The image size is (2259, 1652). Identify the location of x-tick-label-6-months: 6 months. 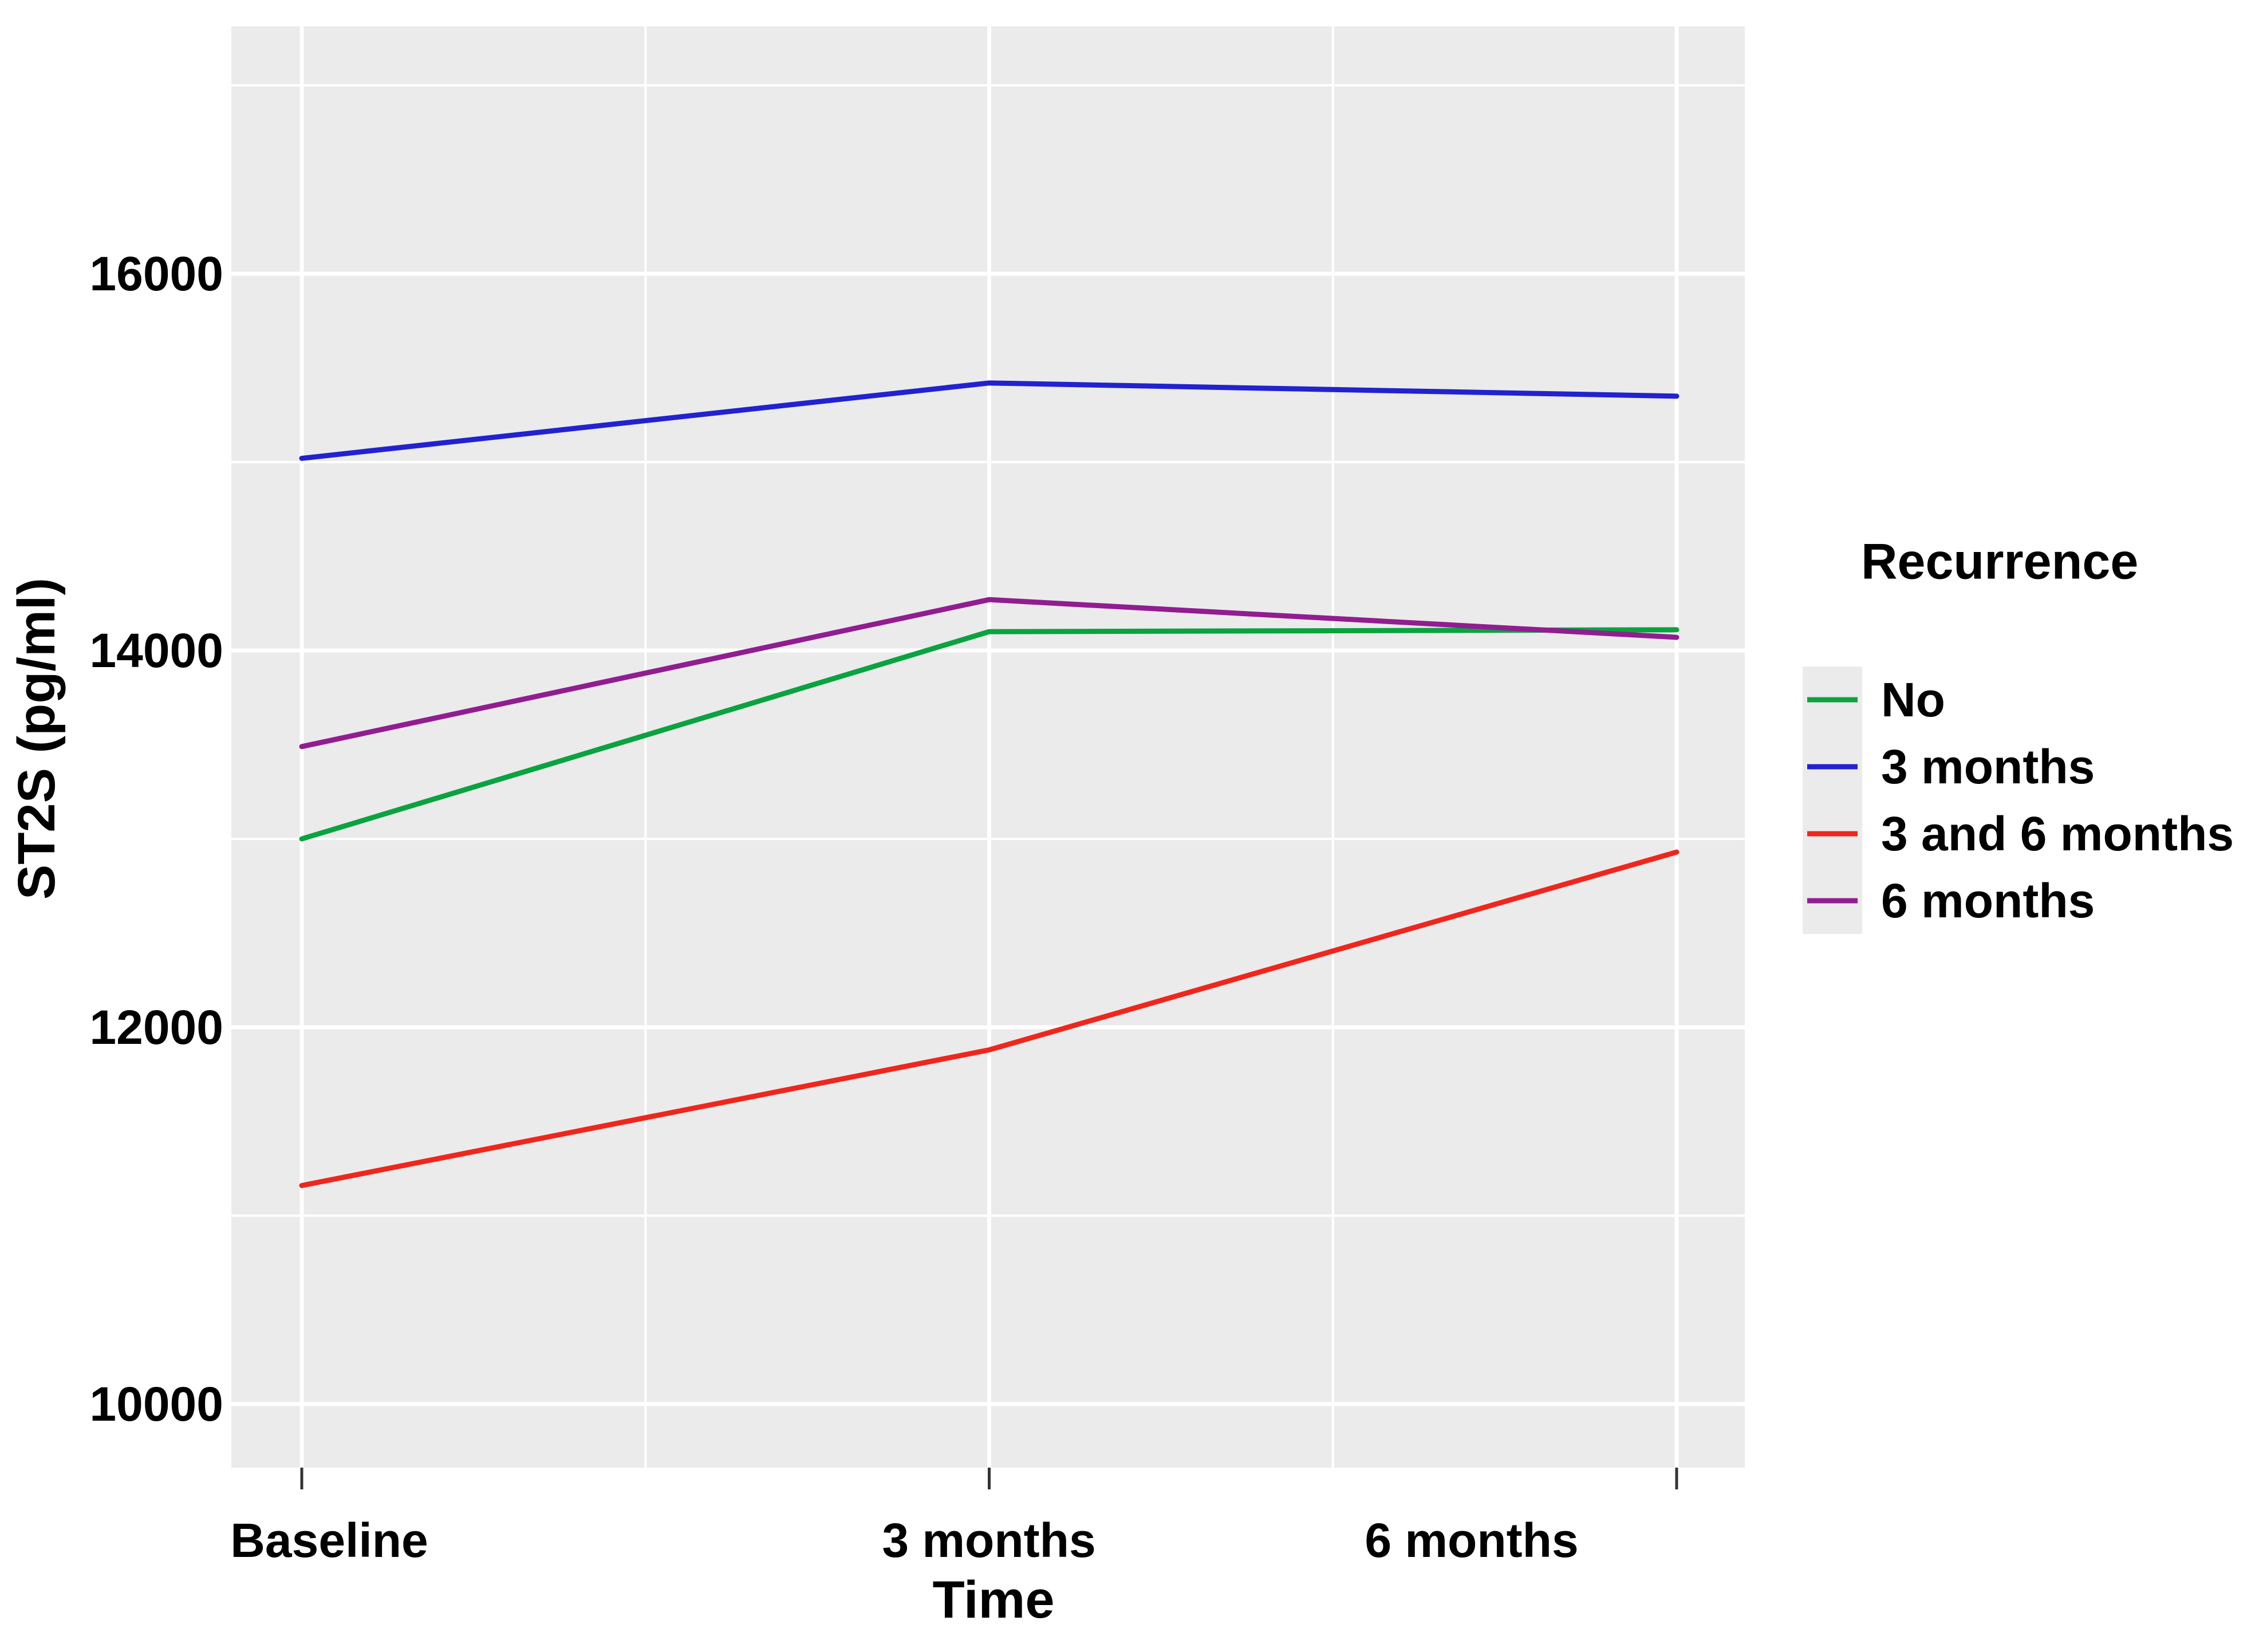
(1472, 1540).